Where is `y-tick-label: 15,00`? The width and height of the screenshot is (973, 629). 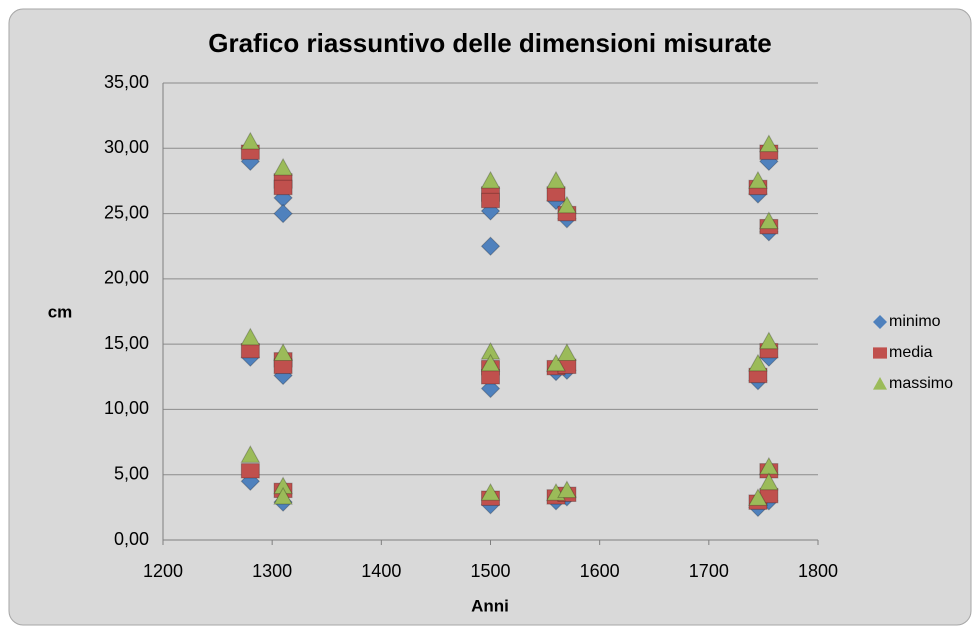
y-tick-label: 15,00 is located at coordinates (126, 343).